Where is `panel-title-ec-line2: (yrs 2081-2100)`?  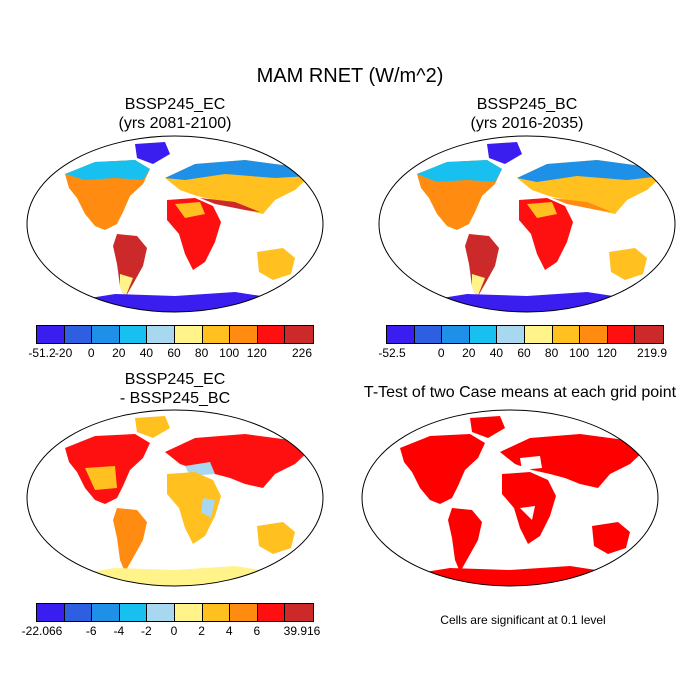
panel-title-ec-line2: (yrs 2081-2100) is located at coordinates (175, 123).